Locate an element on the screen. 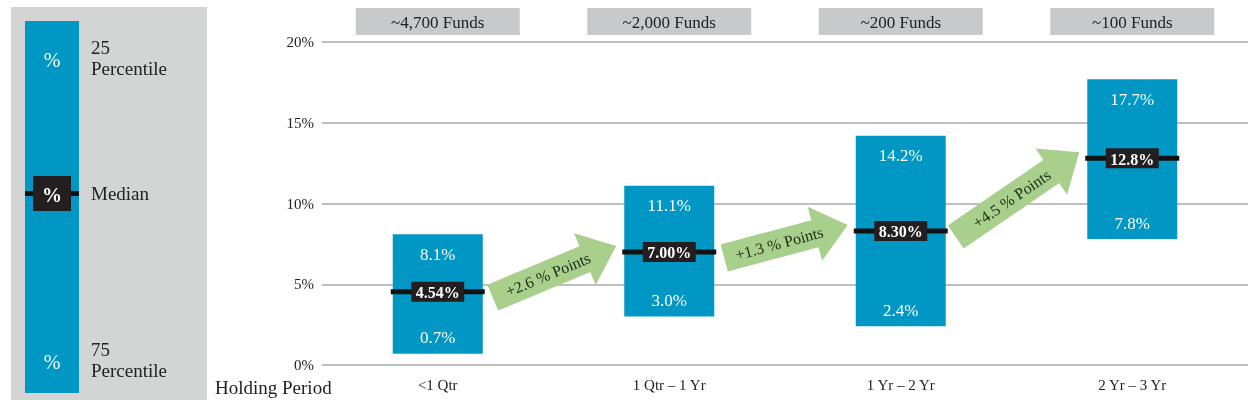 This screenshot has width=1256, height=400. text: 7.8% is located at coordinates (1132, 223).